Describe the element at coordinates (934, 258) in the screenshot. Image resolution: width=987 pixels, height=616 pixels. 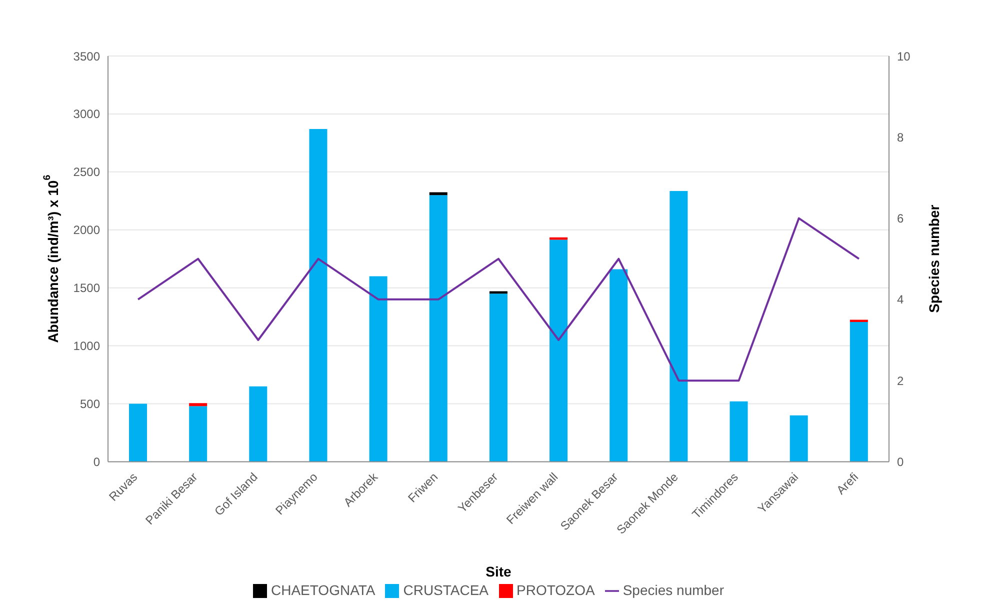
I see `y2-axis-title: Species number` at that location.